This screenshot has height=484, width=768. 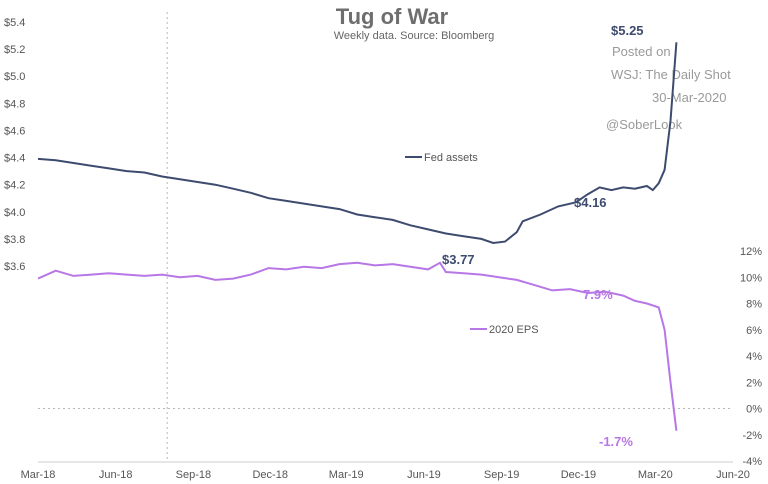 What do you see at coordinates (752, 436) in the screenshot?
I see `right-tick-label: -2%` at bounding box center [752, 436].